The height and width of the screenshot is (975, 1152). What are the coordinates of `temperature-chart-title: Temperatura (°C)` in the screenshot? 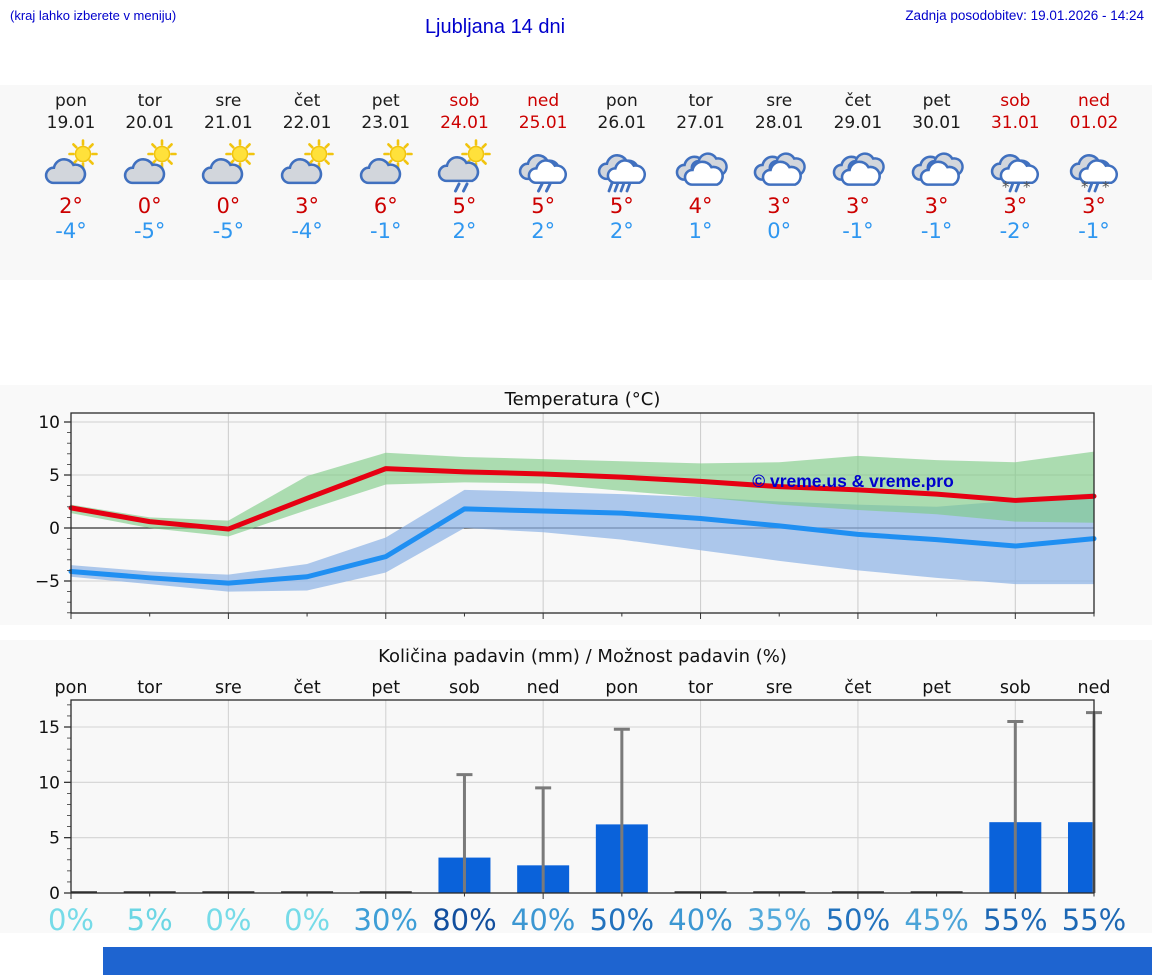 It's located at (582, 399).